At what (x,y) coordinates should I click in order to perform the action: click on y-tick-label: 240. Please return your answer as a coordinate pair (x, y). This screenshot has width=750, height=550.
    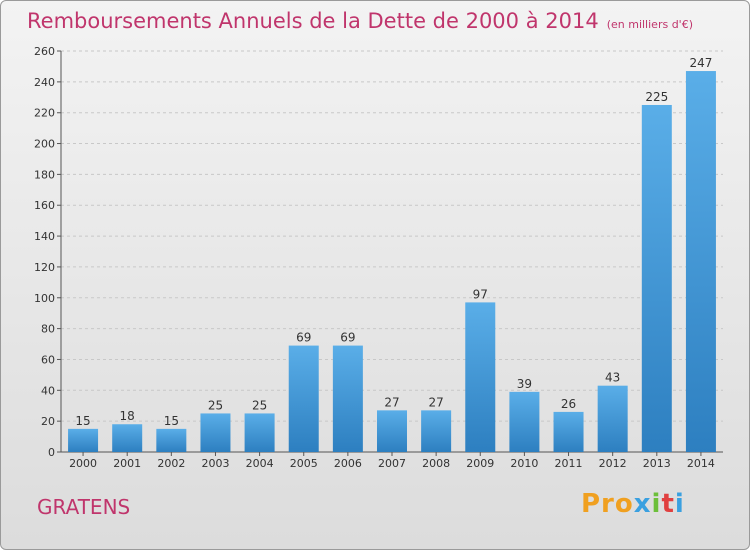
    Looking at the image, I should click on (44, 82).